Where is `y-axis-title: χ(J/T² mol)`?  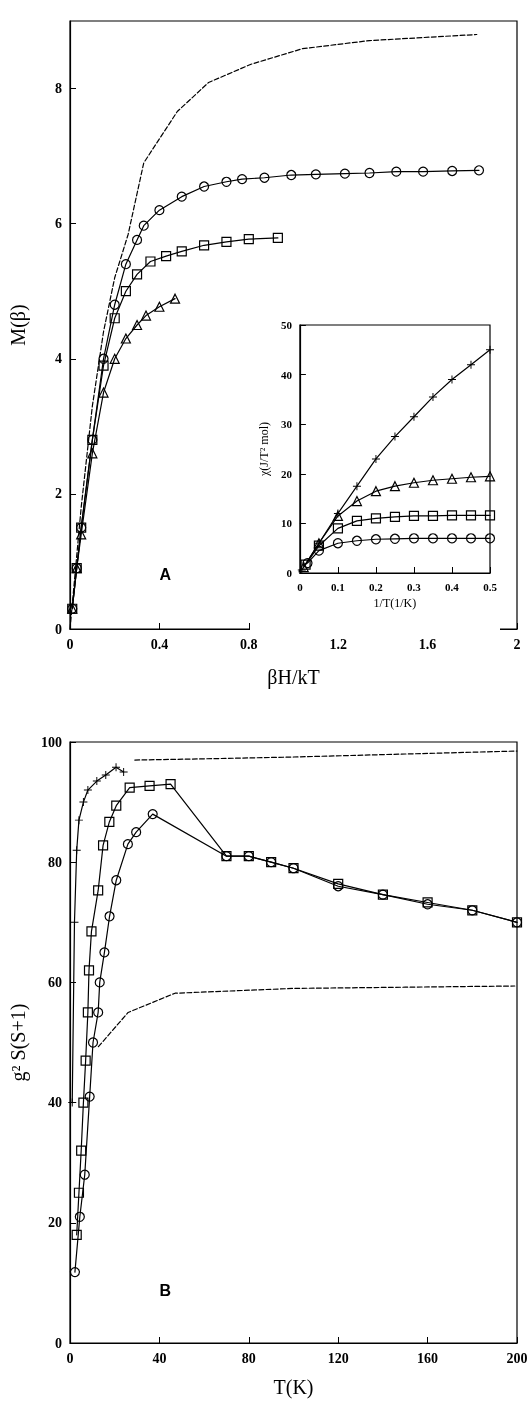
y-axis-title: χ(J/T² mol) is located at coordinates (264, 449).